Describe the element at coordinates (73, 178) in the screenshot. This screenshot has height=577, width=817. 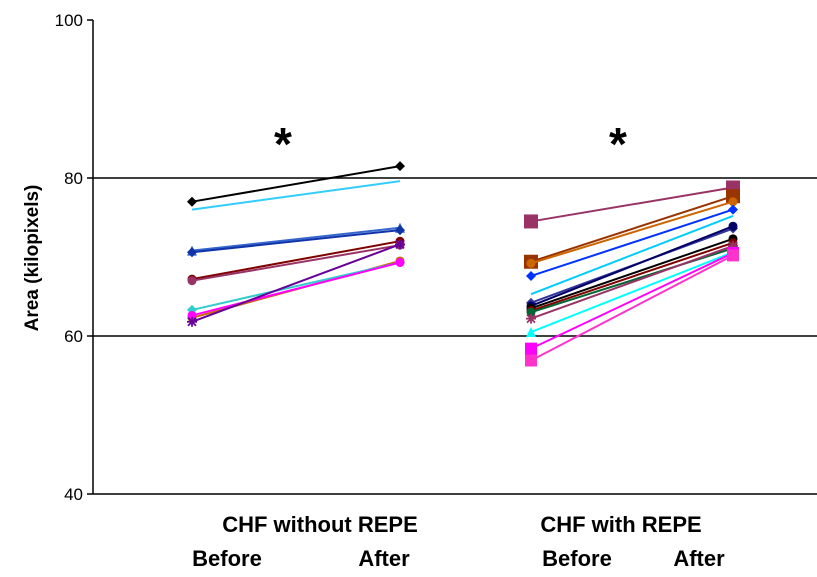
I see `y-tick-label: 80` at that location.